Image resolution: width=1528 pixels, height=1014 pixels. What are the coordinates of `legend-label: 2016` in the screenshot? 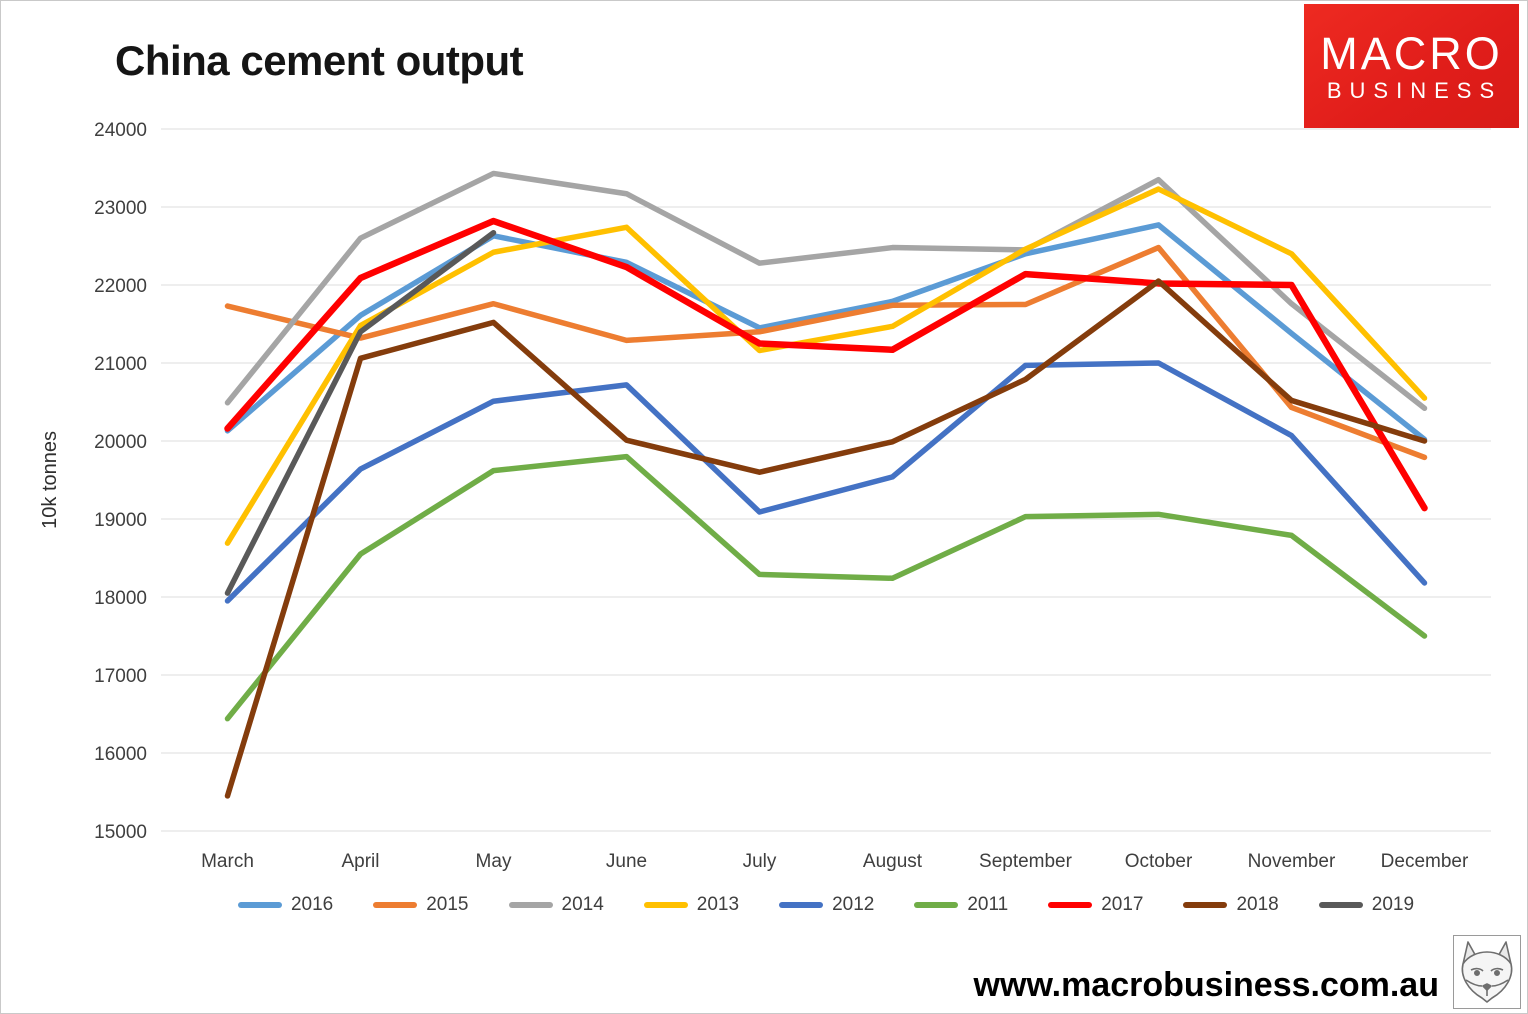 It's located at (312, 904).